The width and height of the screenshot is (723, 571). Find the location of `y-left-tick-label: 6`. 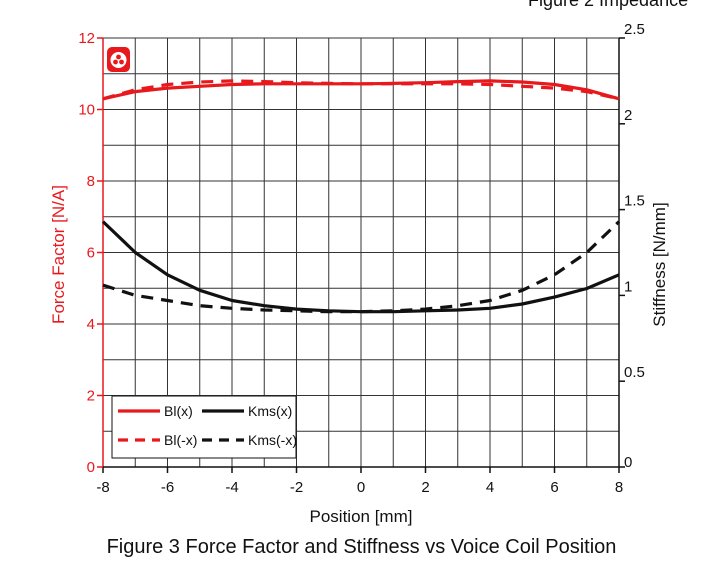

y-left-tick-label: 6 is located at coordinates (91, 253).